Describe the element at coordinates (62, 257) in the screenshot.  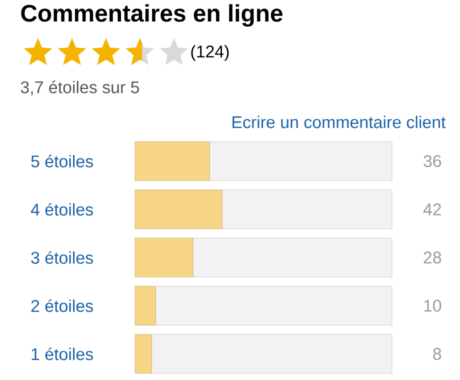
I see `y-tick-label: 3 étoiles` at that location.